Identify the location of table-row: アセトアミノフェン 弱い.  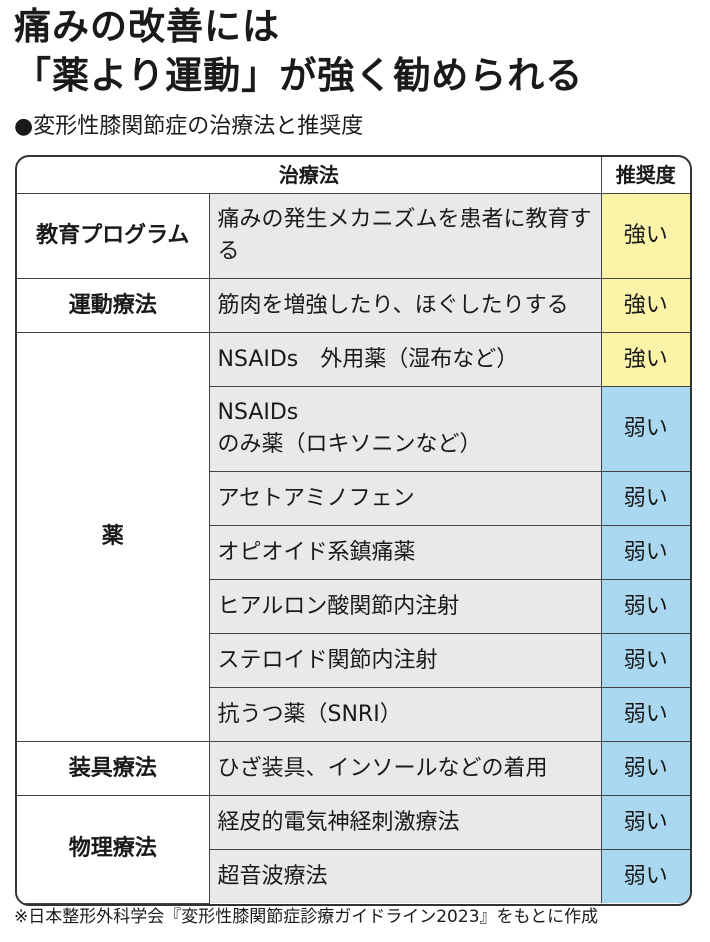
(353, 498).